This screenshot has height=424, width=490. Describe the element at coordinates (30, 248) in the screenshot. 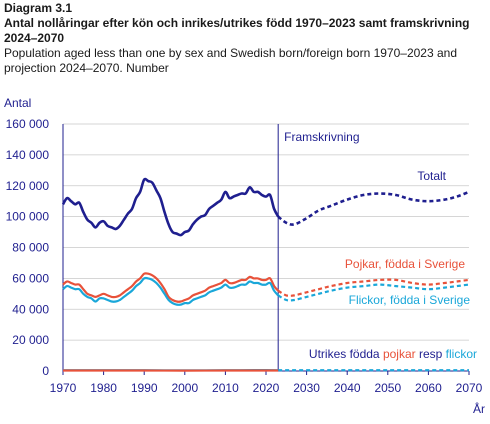

I see `y-tick-label: 80 000` at that location.